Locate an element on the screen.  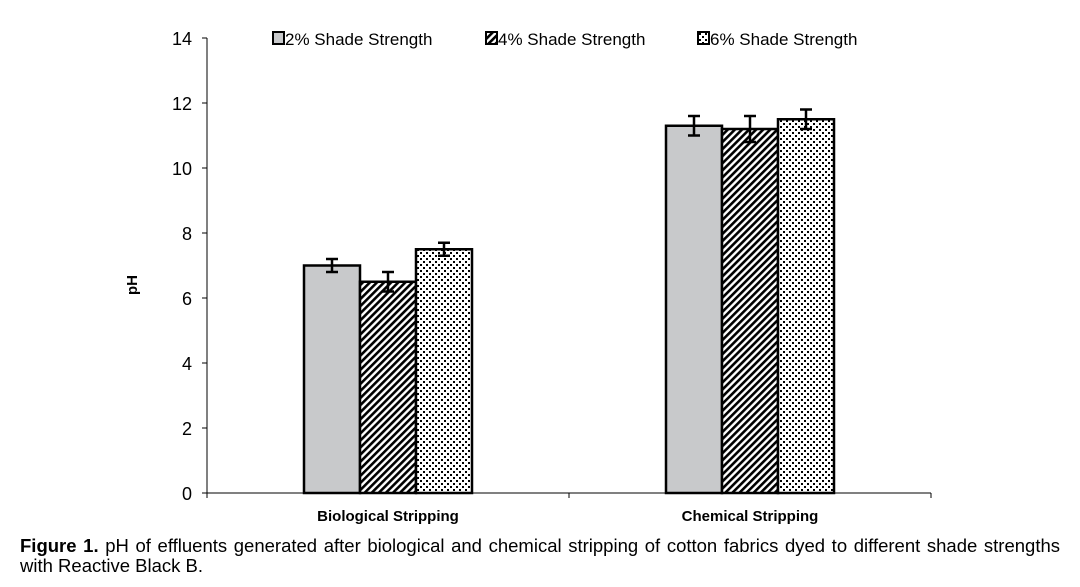
y-tick-label: 14 is located at coordinates (182, 39).